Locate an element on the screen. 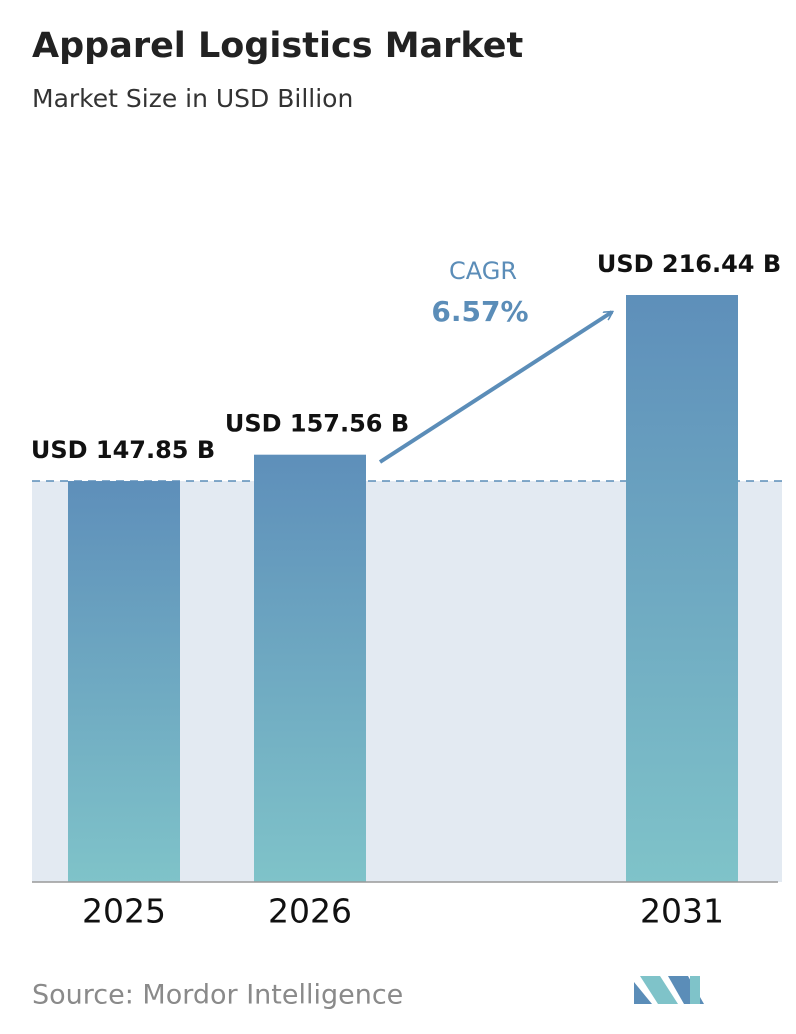 Image resolution: width=796 pixels, height=1034 pixels. chart-title: Apparel Logistics Market is located at coordinates (277, 46).